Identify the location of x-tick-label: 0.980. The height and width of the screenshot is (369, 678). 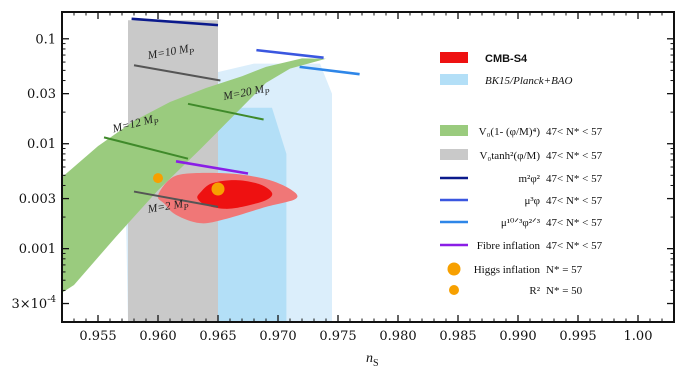
(397, 336).